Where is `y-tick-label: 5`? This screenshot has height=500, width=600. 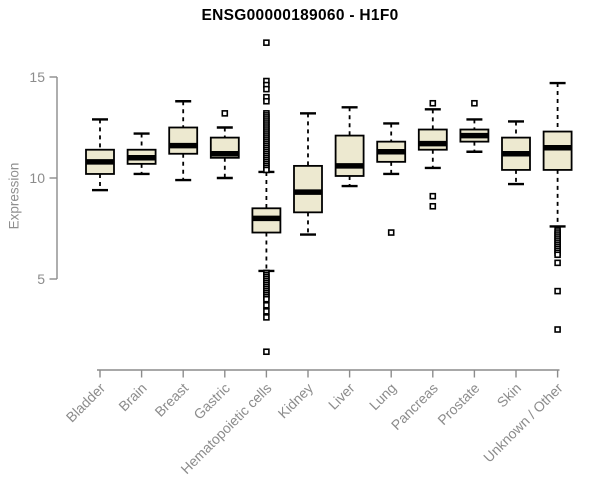
y-tick-label: 5 is located at coordinates (41, 279).